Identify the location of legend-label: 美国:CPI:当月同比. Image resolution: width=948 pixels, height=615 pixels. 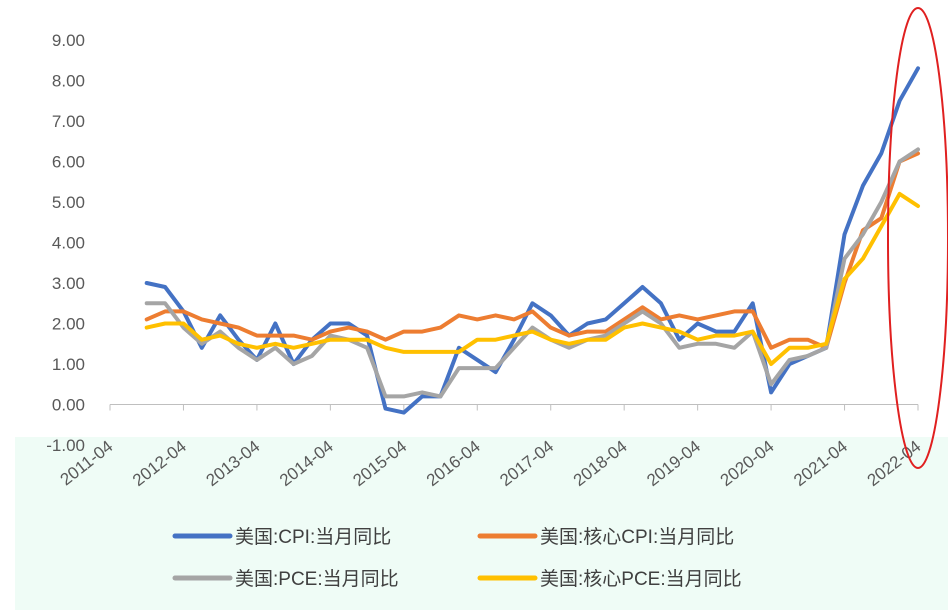
(313, 537).